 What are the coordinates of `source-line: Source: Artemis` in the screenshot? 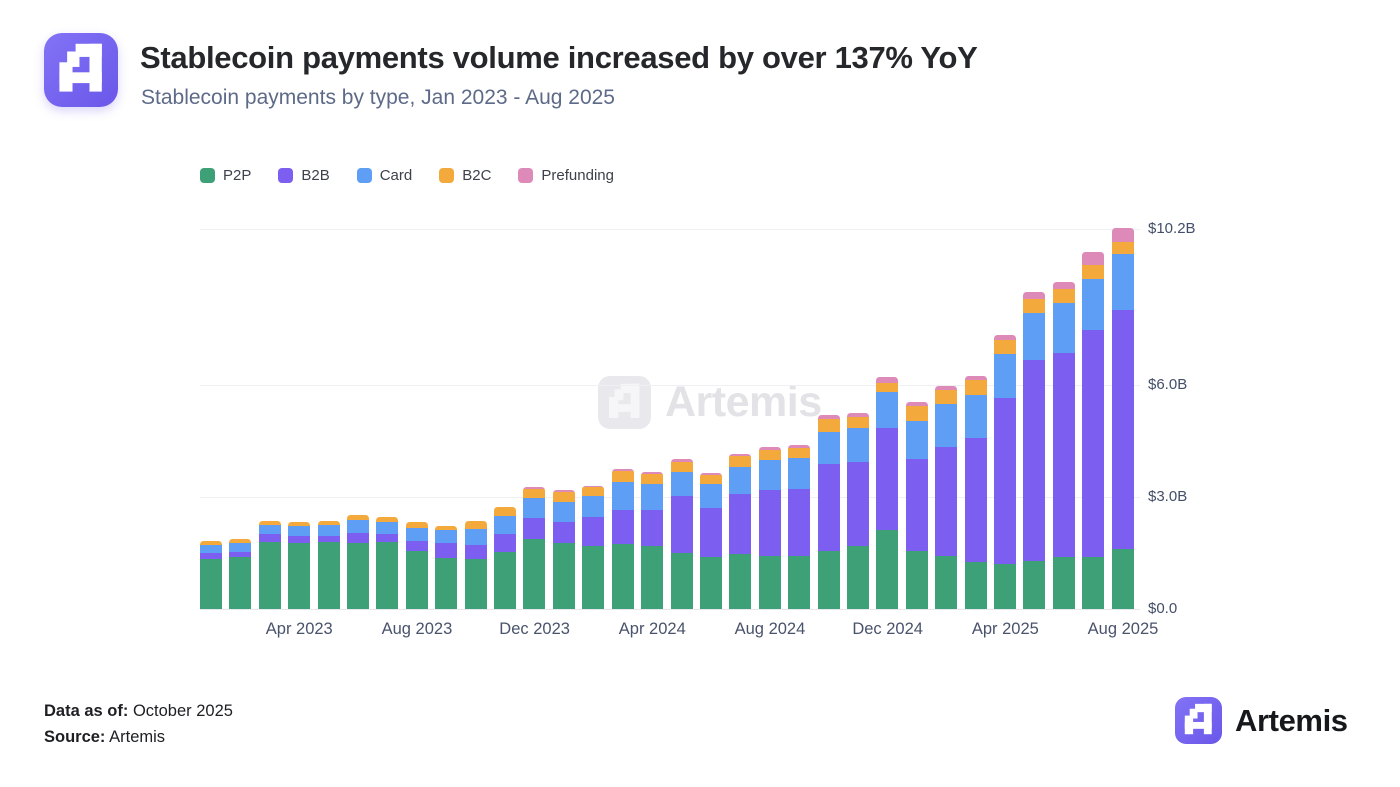 It's located at (138, 737).